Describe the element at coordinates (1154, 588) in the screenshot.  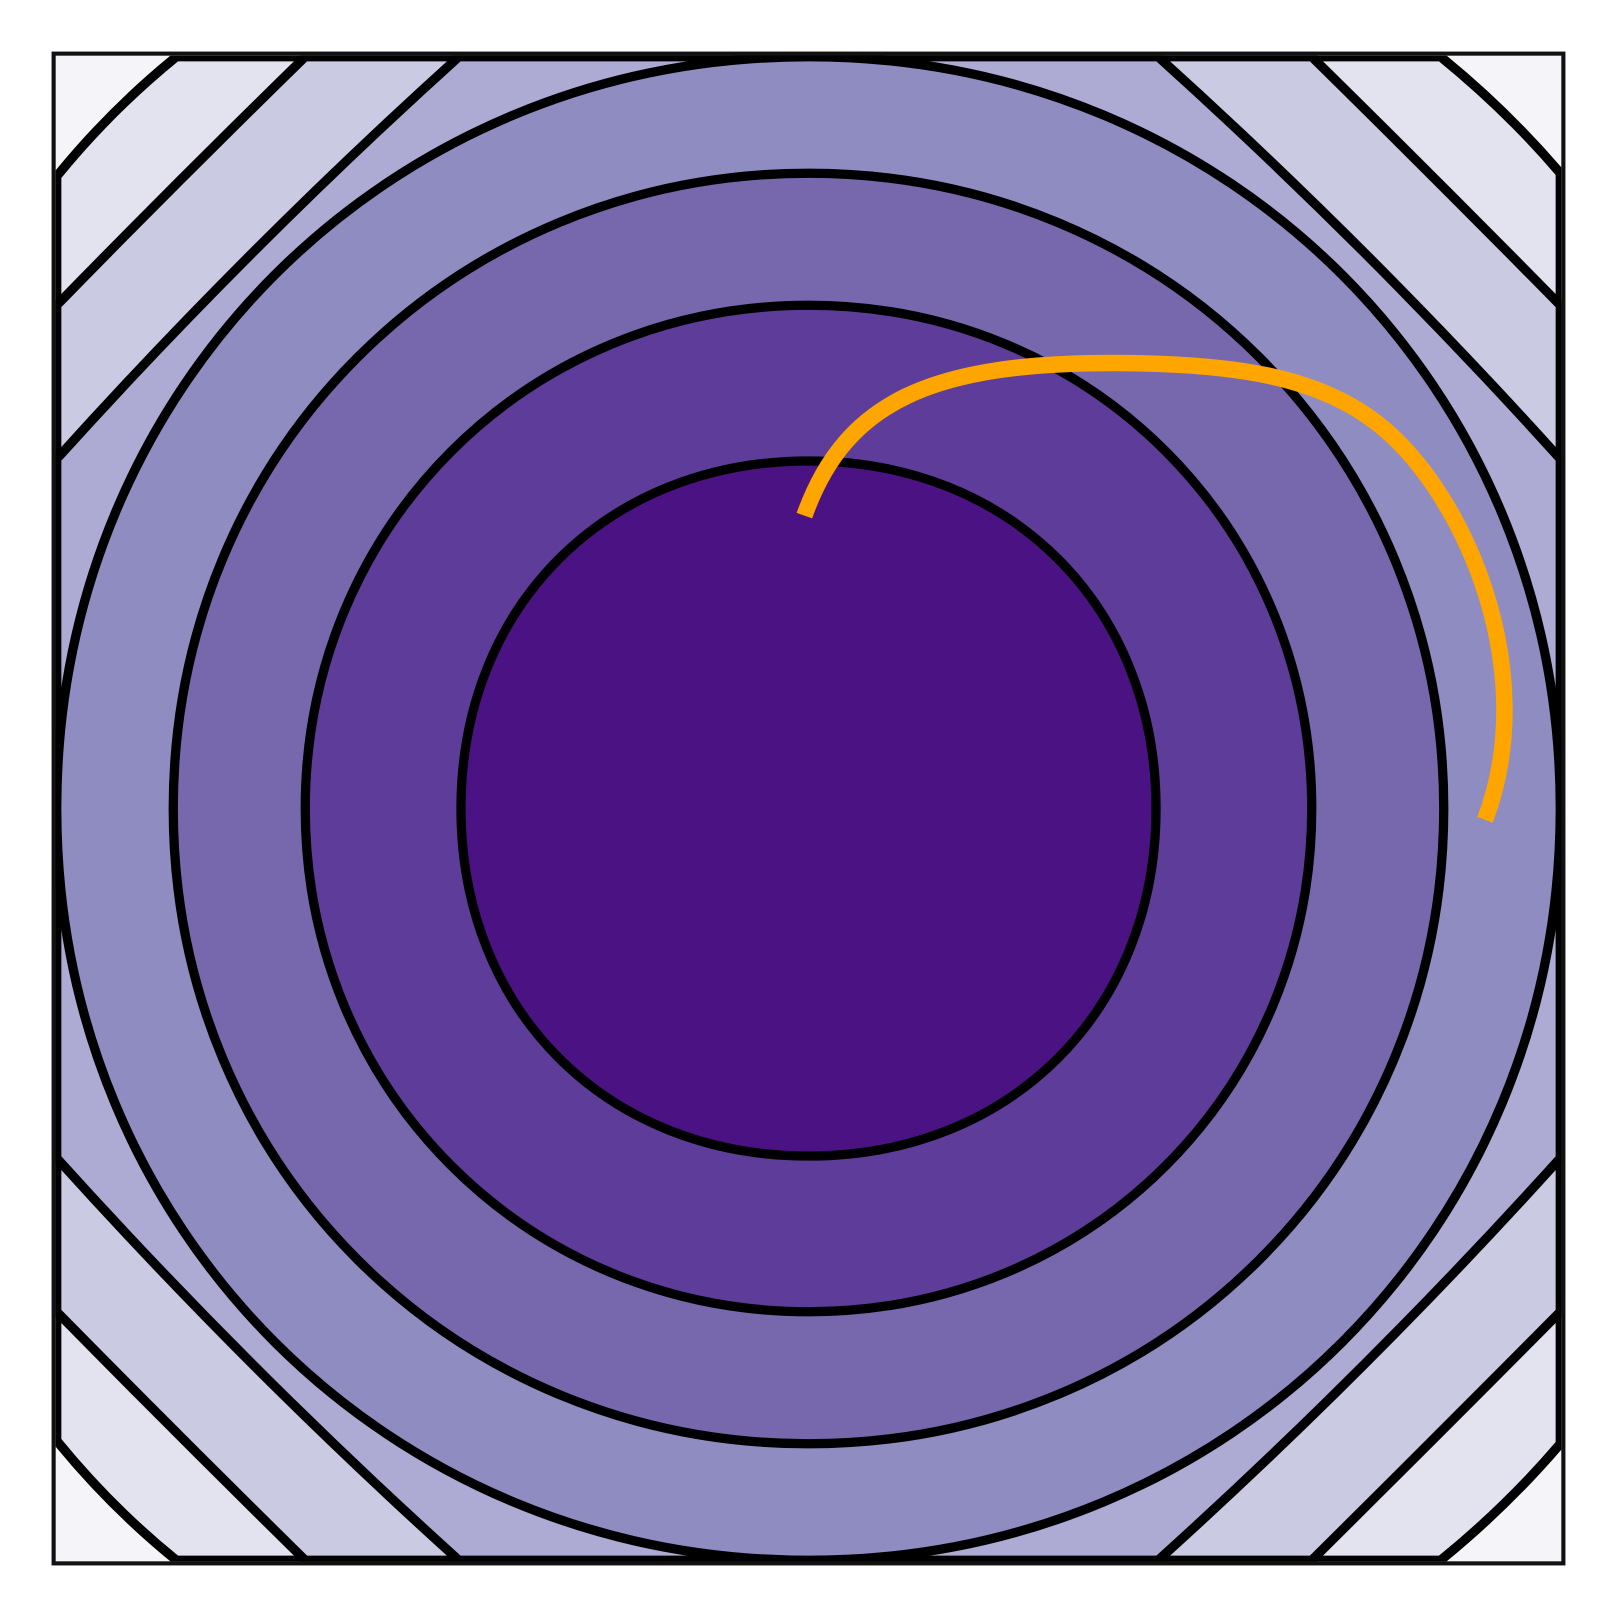
I see `optimization-path` at that location.